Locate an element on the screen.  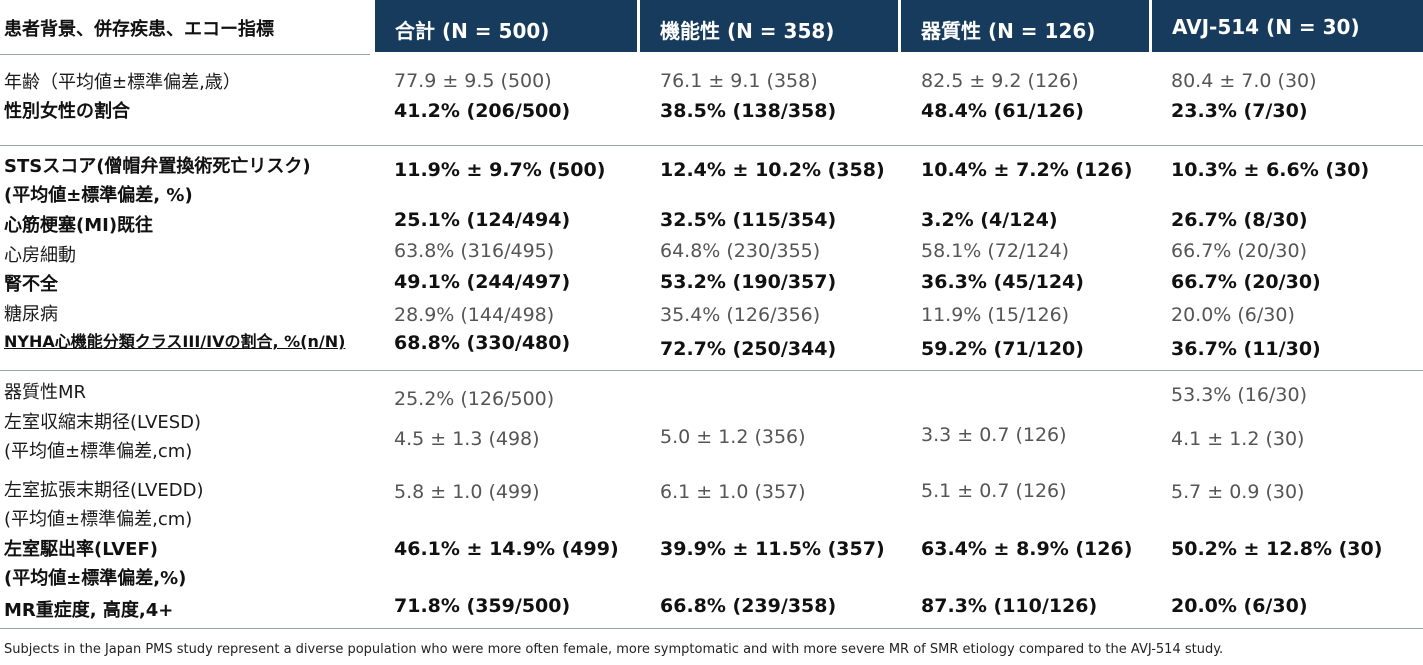
row-label-mr-severity: MR重症度, 高度,4+ is located at coordinates (89, 610).